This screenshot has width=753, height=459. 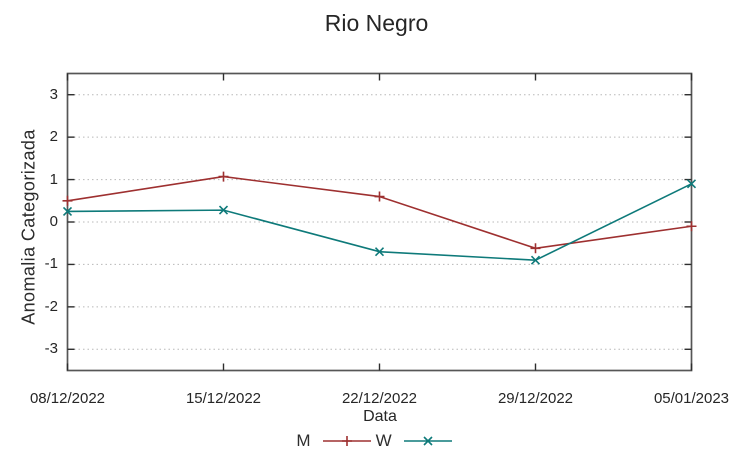 What do you see at coordinates (53, 179) in the screenshot?
I see `y-tick-label: 1` at bounding box center [53, 179].